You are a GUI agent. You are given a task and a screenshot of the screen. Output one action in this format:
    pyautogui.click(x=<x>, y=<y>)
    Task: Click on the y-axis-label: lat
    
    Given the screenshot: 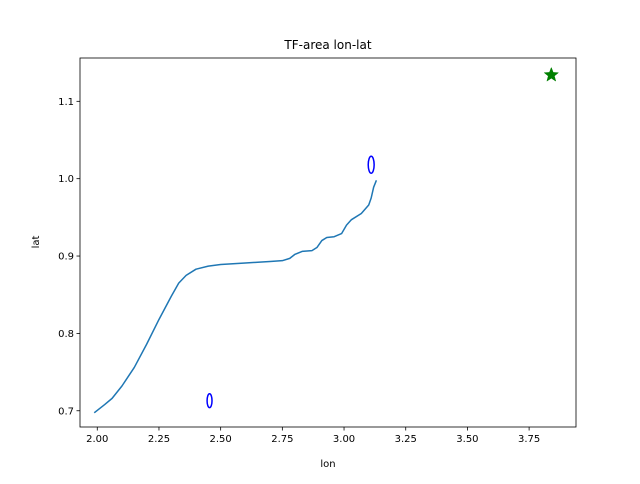 What is the action you would take?
    pyautogui.click(x=36, y=242)
    